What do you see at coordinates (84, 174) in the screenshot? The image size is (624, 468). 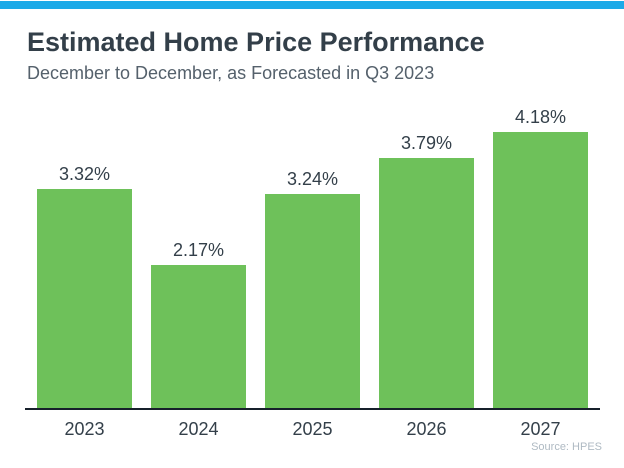 I see `bar-value-label: 3.32%` at bounding box center [84, 174].